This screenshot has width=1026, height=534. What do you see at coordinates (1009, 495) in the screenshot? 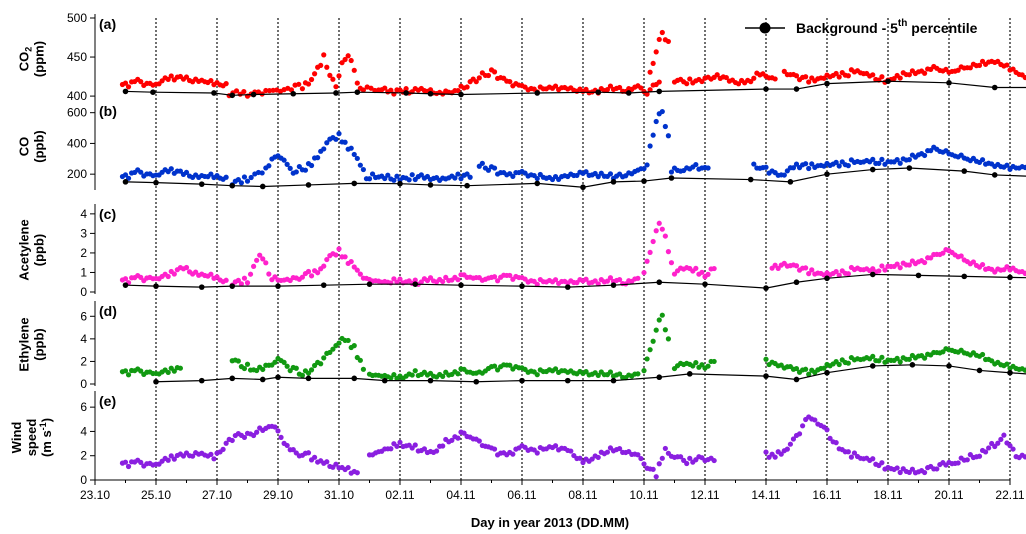
I see `x-tick-label: 22.11` at bounding box center [1009, 495].